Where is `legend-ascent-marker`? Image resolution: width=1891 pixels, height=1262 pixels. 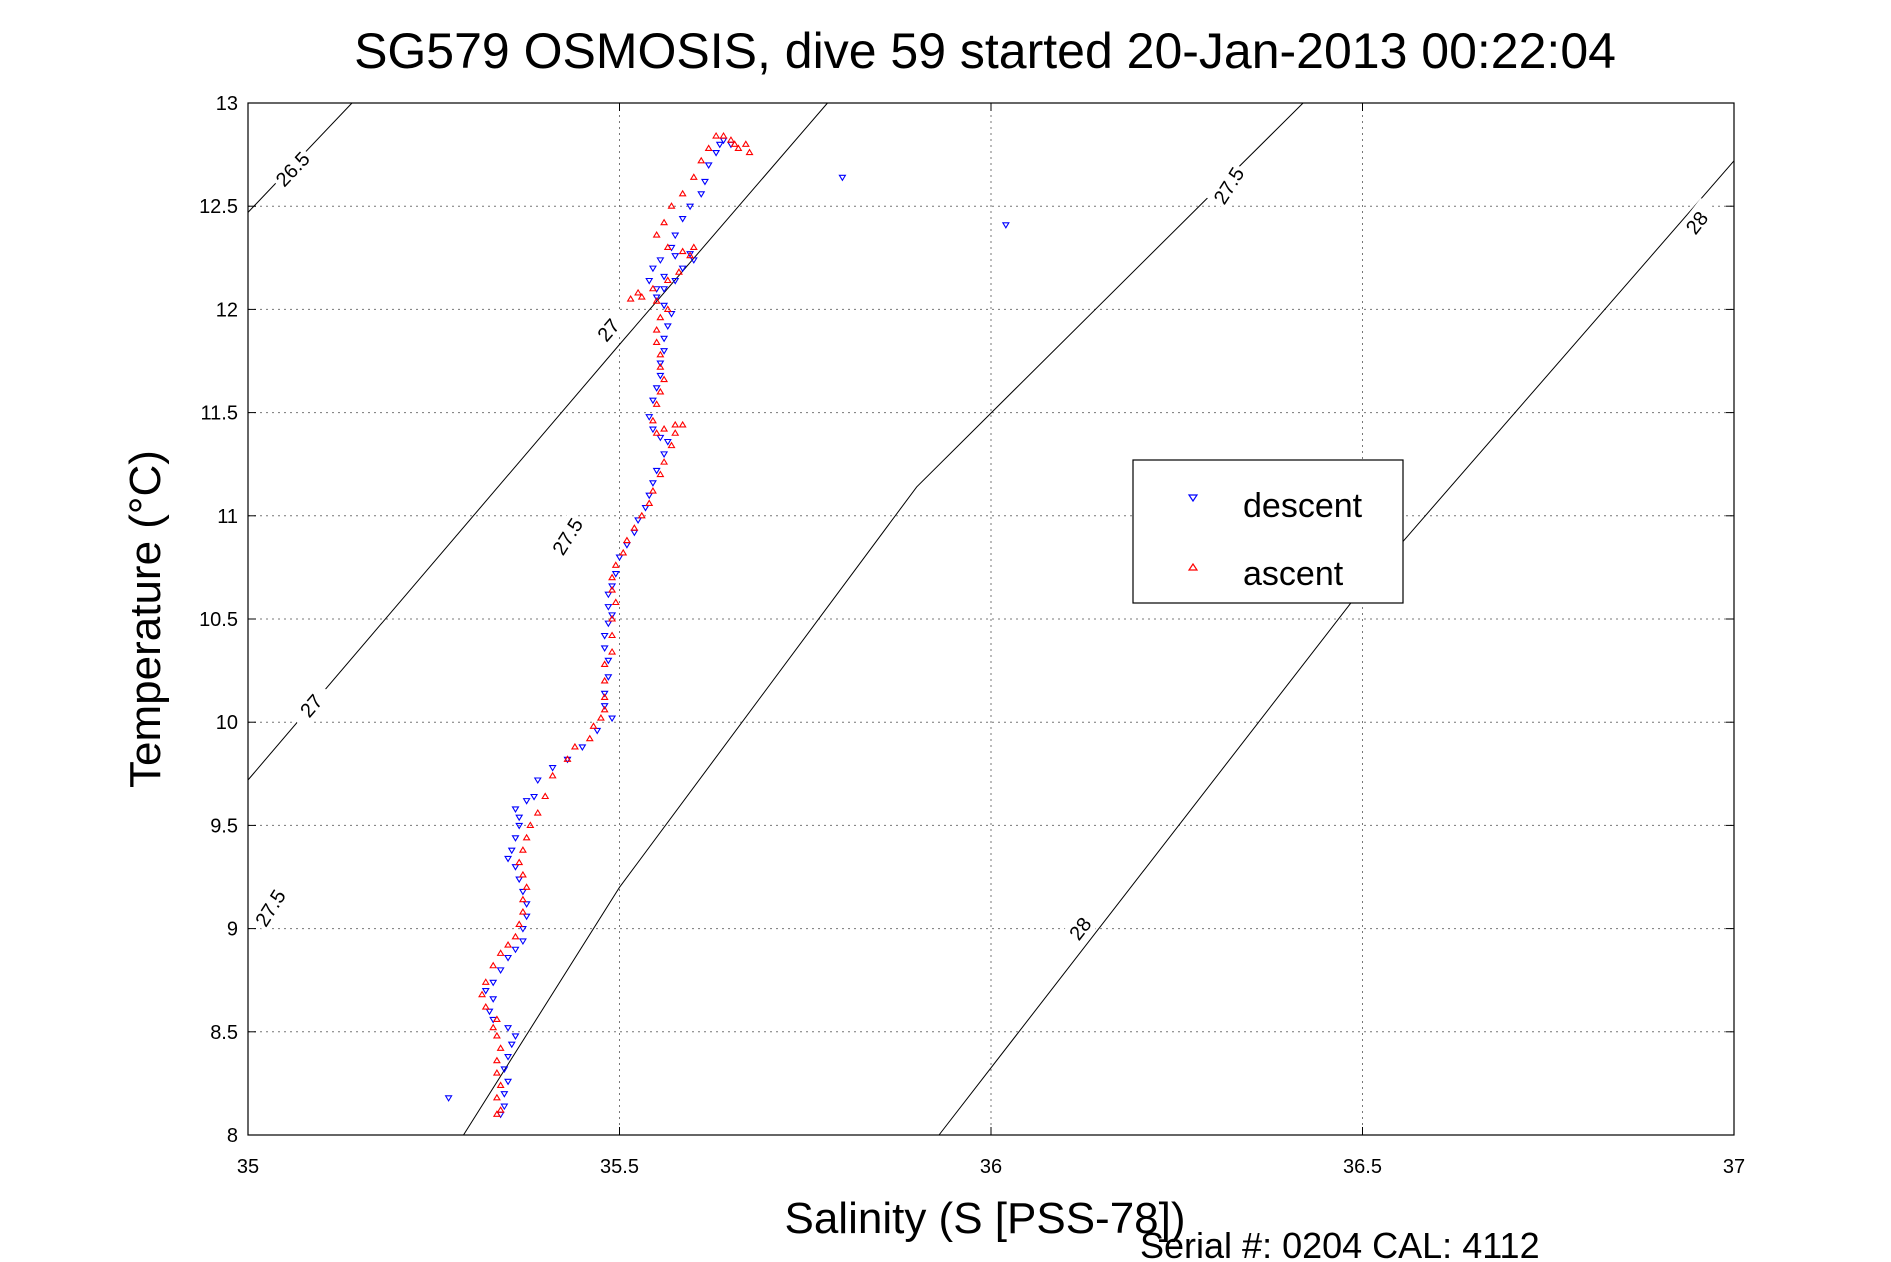 legend-ascent-marker is located at coordinates (1193, 566).